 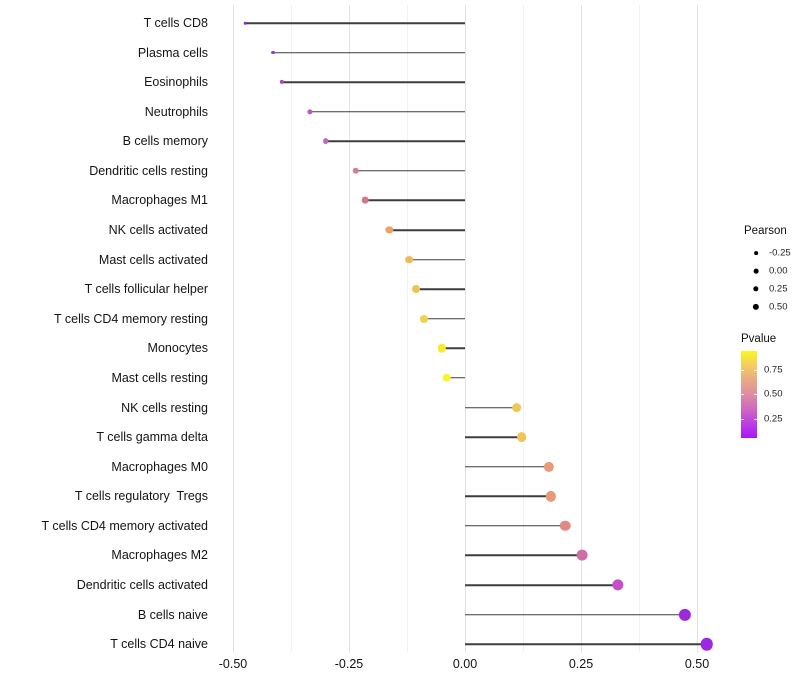 What do you see at coordinates (581, 664) in the screenshot?
I see `x-axis-tick-label: 0.25` at bounding box center [581, 664].